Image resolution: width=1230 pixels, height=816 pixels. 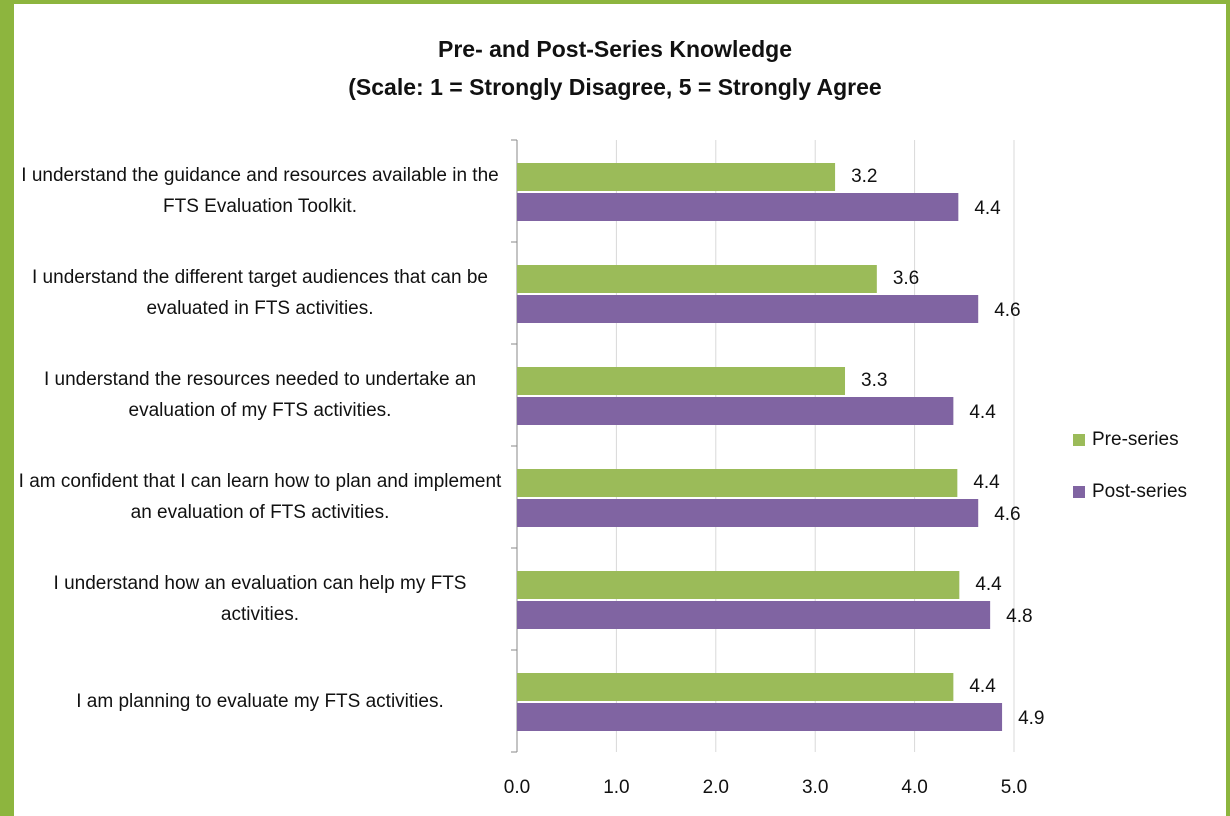 I want to click on x-tick-label: 4.0, so click(x=914, y=787).